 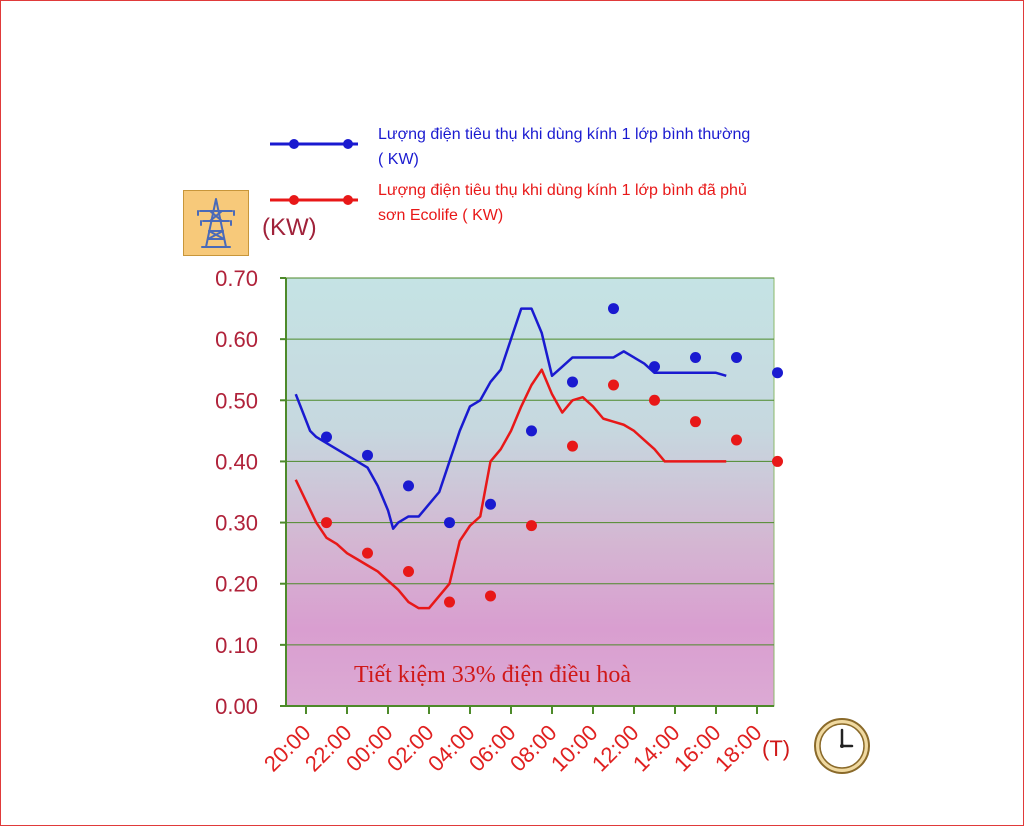 What do you see at coordinates (236, 400) in the screenshot?
I see `y-tick-label: 0.50` at bounding box center [236, 400].